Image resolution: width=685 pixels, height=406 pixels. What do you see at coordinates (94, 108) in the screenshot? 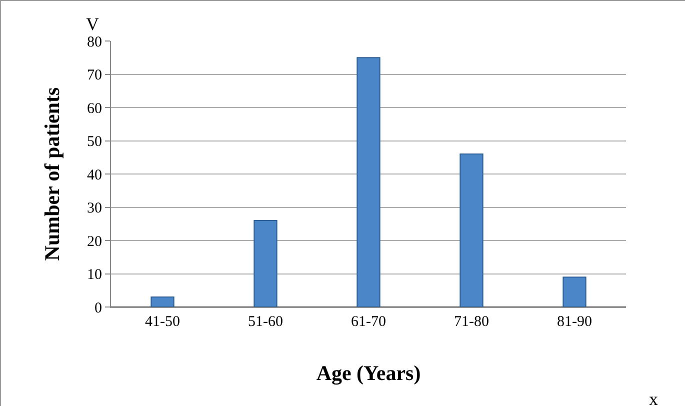
I see `y-tick-label: 60` at bounding box center [94, 108].